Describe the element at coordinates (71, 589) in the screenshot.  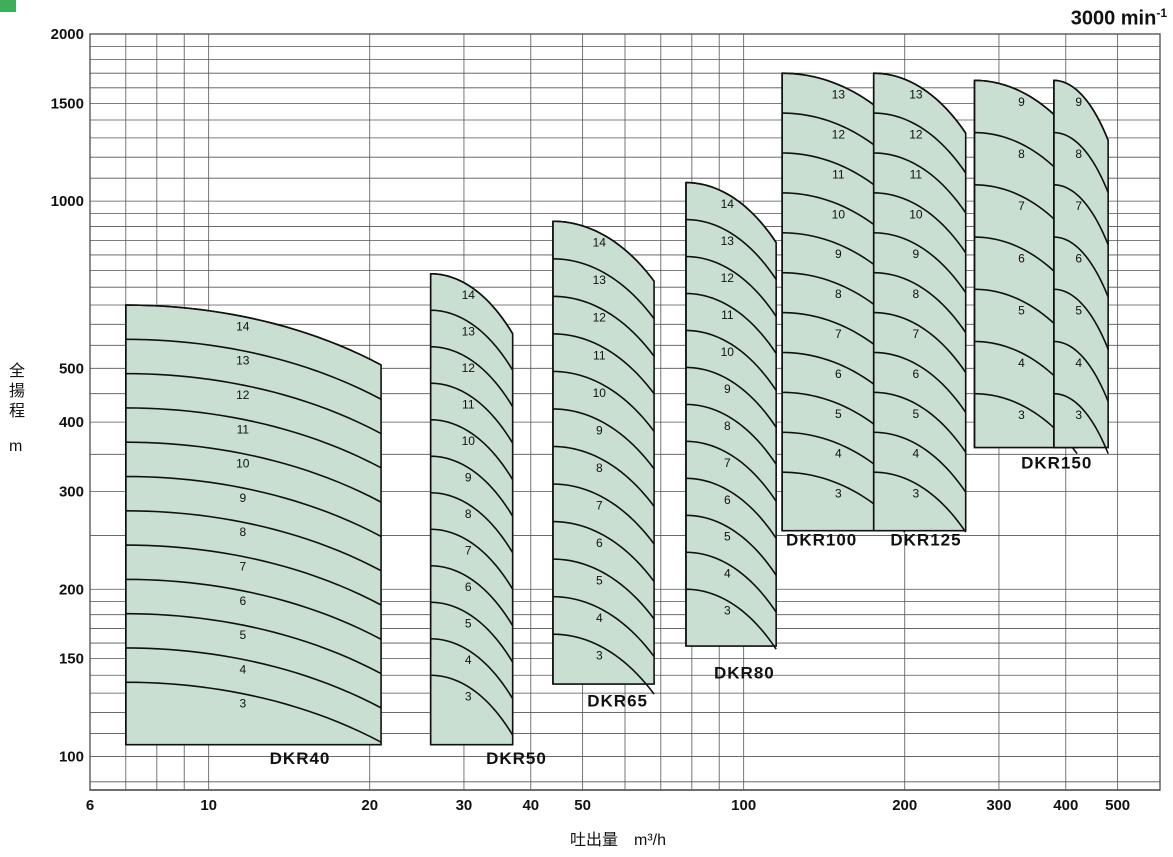
I see `y-tick-label: 200` at that location.